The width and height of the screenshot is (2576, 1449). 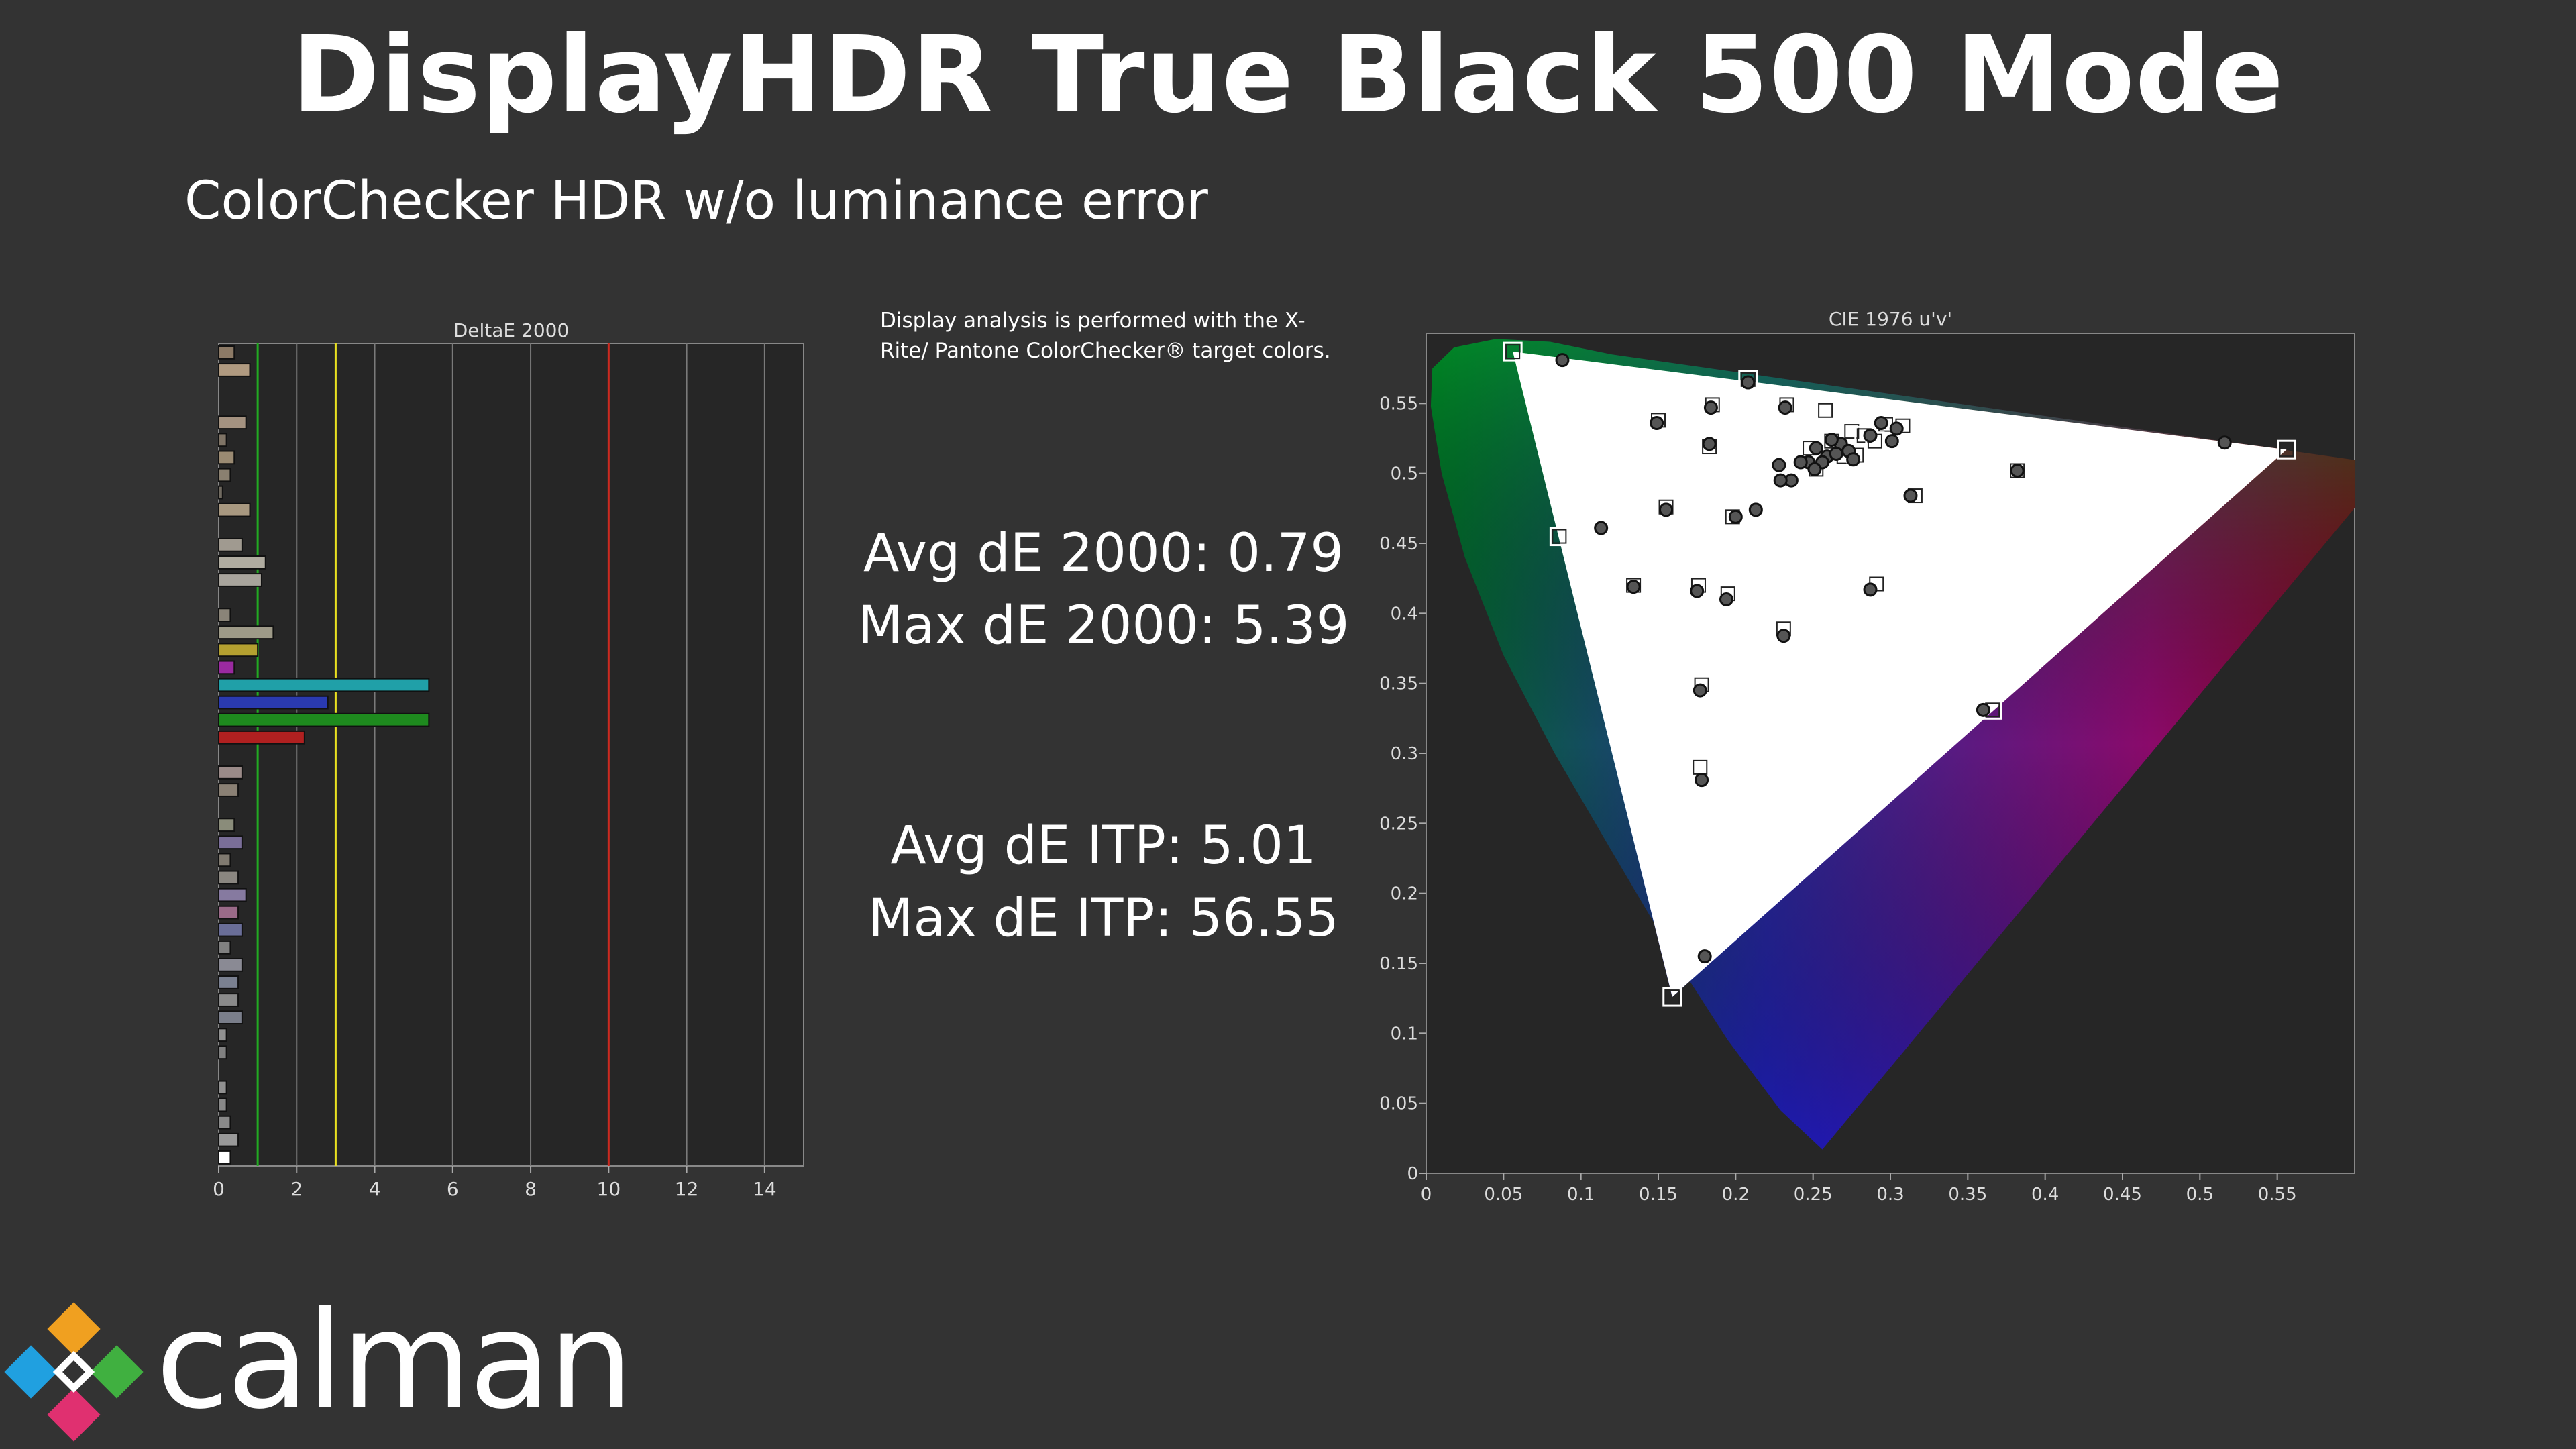 I want to click on cie-x-tick-label: 0.05, so click(x=1503, y=1195).